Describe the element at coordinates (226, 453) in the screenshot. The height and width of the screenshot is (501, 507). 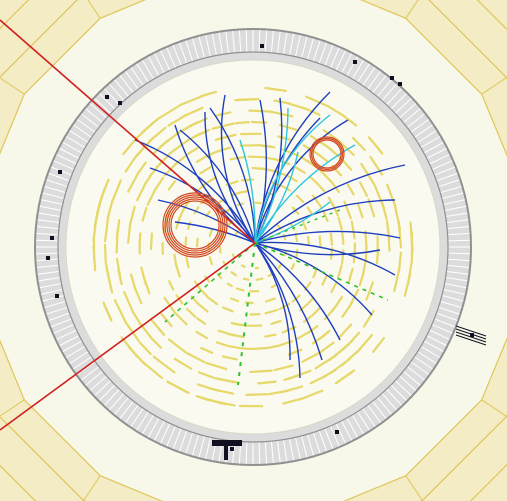
I see `hit-cluster` at that location.